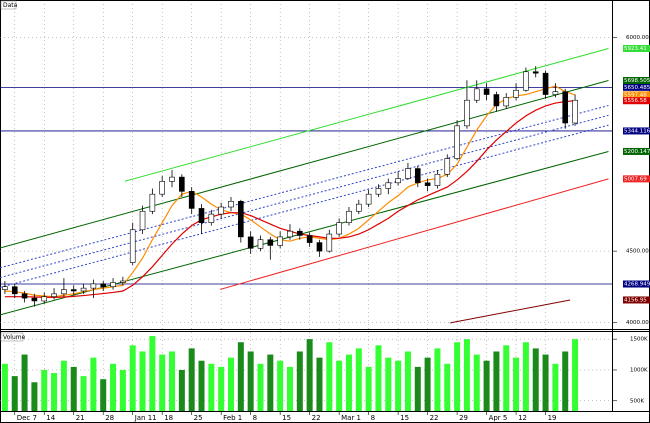 This screenshot has width=650, height=423. I want to click on title-box, so click(12, 337).